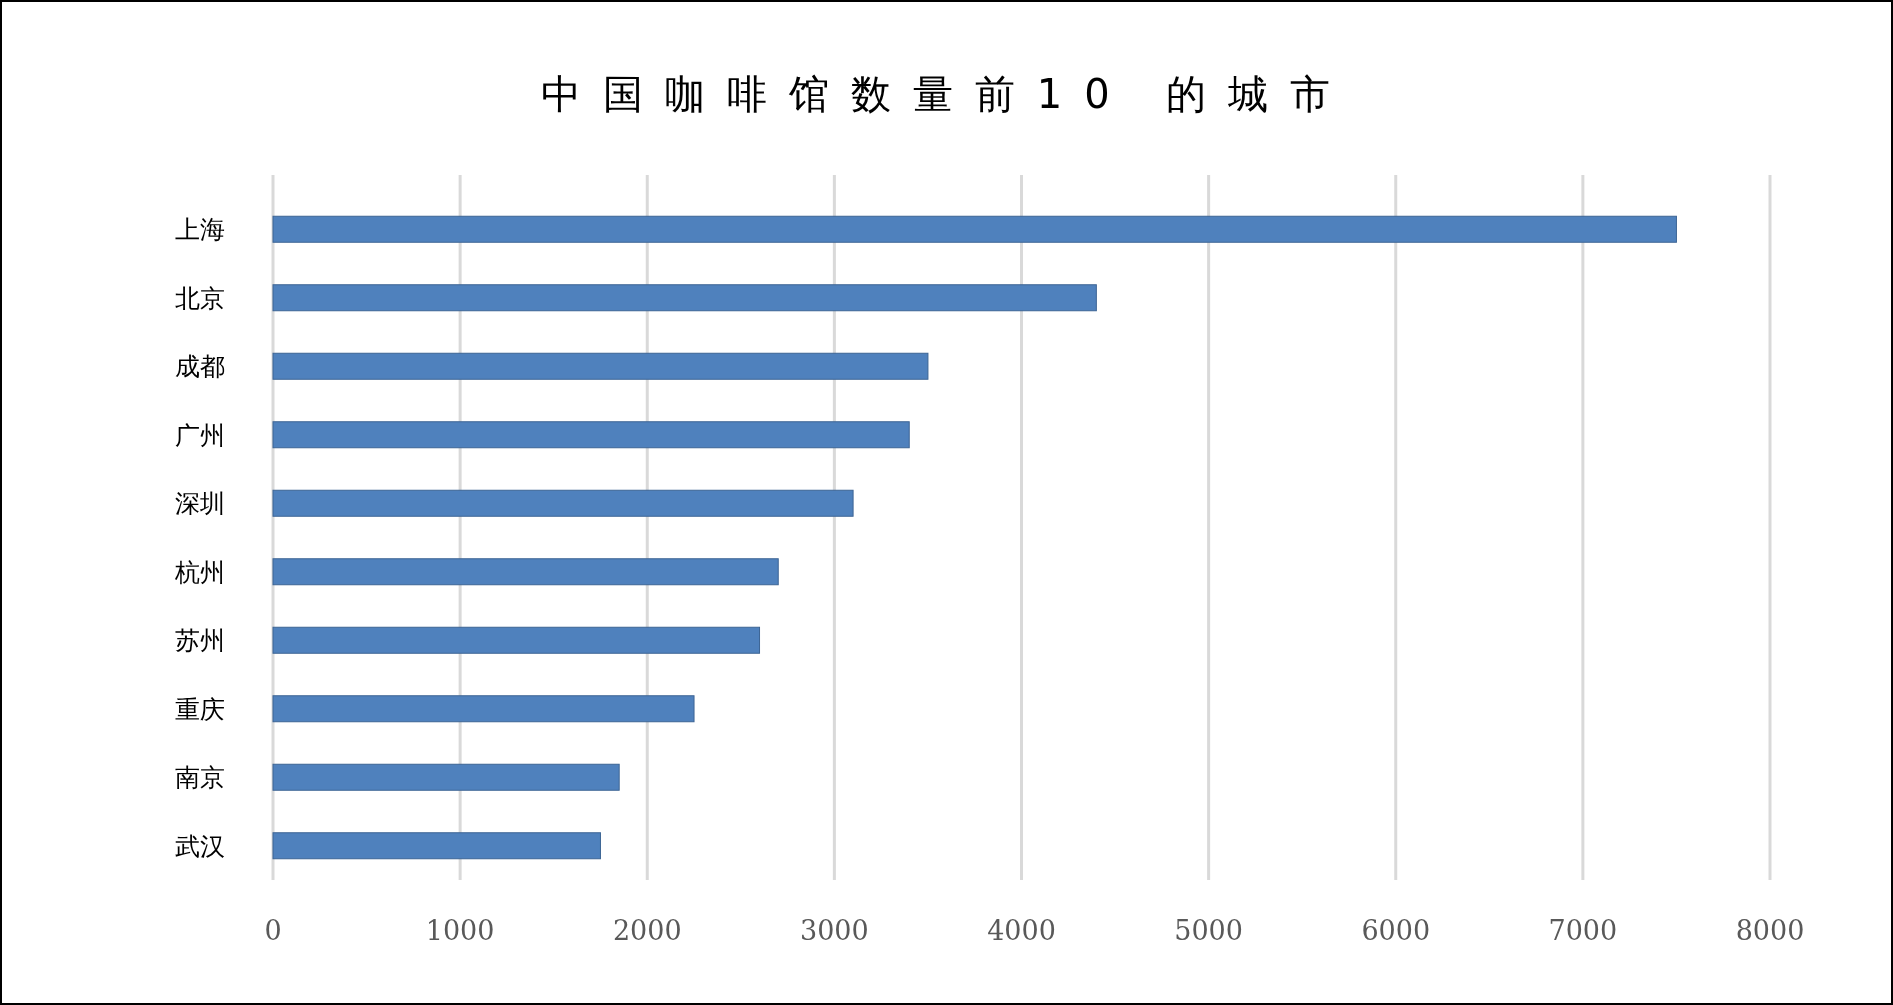  Describe the element at coordinates (200, 367) in the screenshot. I see `y-tick-label: 成都` at that location.